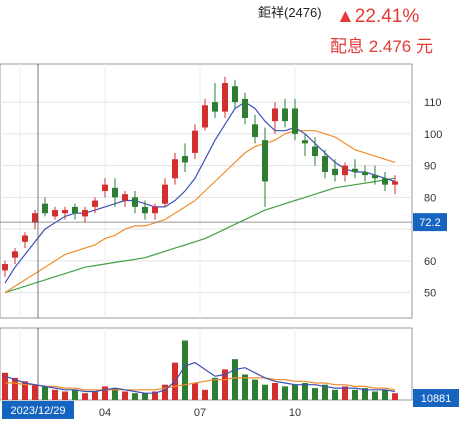 The image size is (474, 433). What do you see at coordinates (430, 262) in the screenshot?
I see `y-tick-label: 60` at bounding box center [430, 262].